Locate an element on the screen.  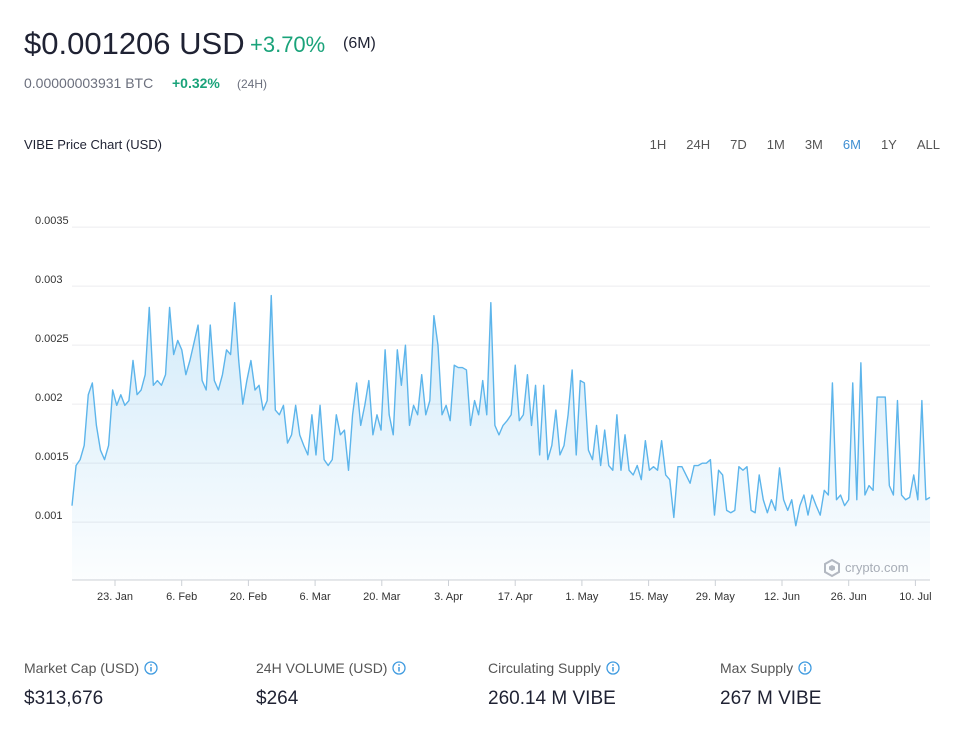
stat-value: 260.14 M VIBE is located at coordinates (552, 698).